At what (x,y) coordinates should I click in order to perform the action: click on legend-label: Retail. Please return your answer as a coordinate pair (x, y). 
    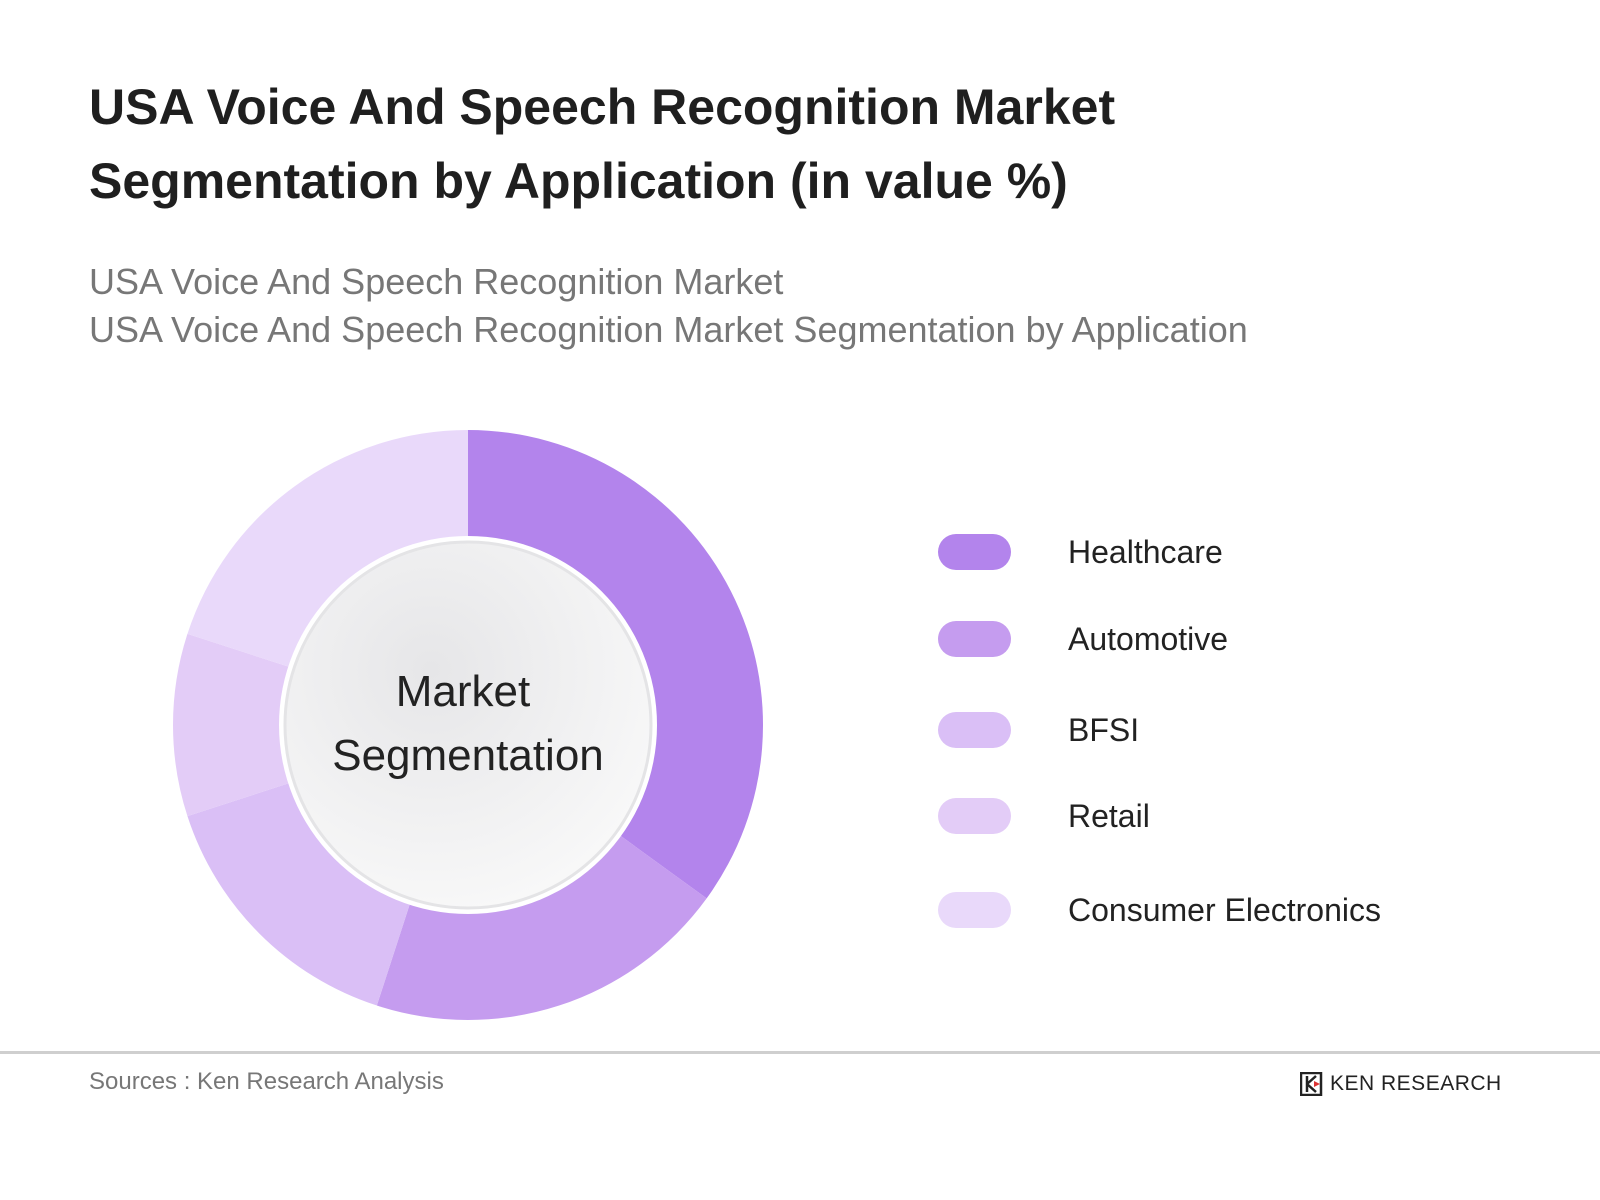
    Looking at the image, I should click on (1109, 816).